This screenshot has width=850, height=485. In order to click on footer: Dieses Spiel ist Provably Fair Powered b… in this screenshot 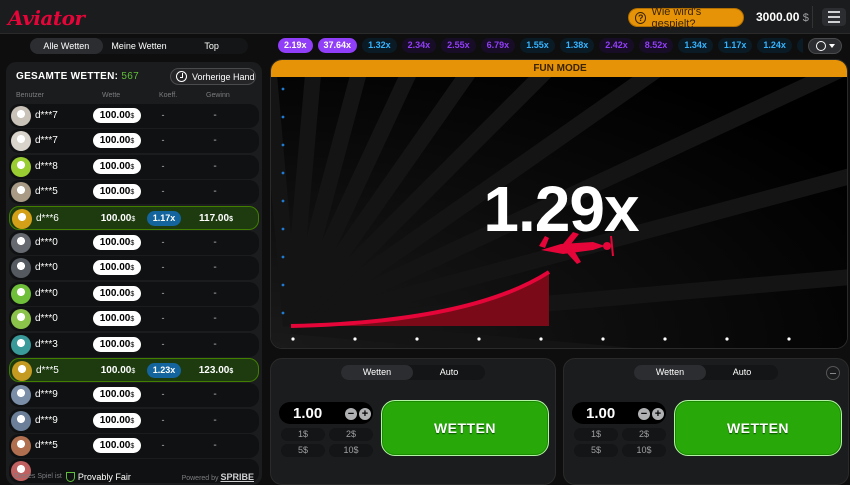, I will do `click(134, 476)`.